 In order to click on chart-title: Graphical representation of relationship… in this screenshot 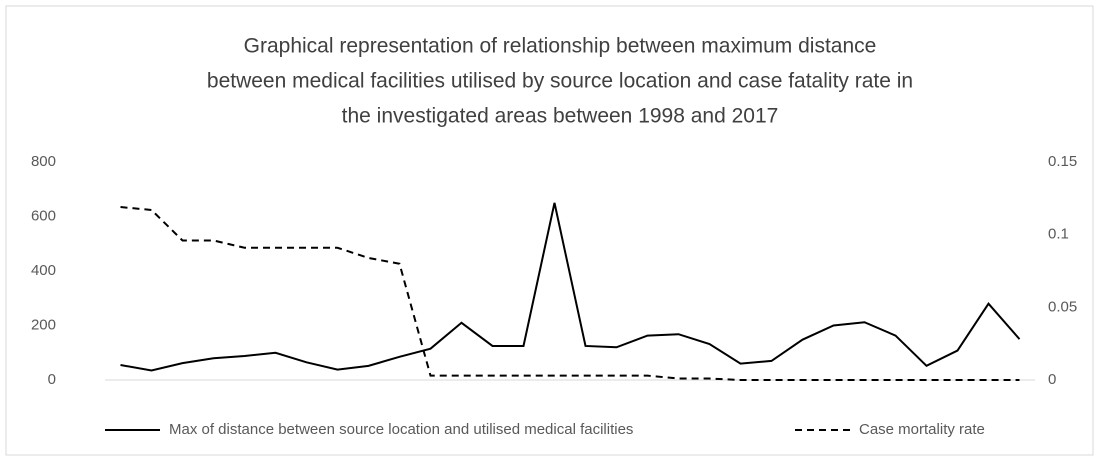, I will do `click(560, 46)`.